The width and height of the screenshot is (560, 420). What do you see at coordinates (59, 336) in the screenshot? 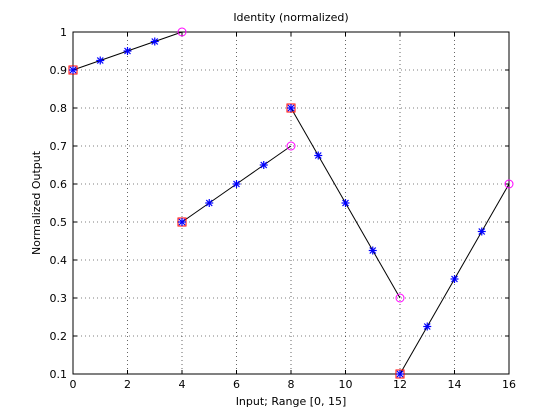
I see `y-tick-label: 0.2` at bounding box center [59, 336].